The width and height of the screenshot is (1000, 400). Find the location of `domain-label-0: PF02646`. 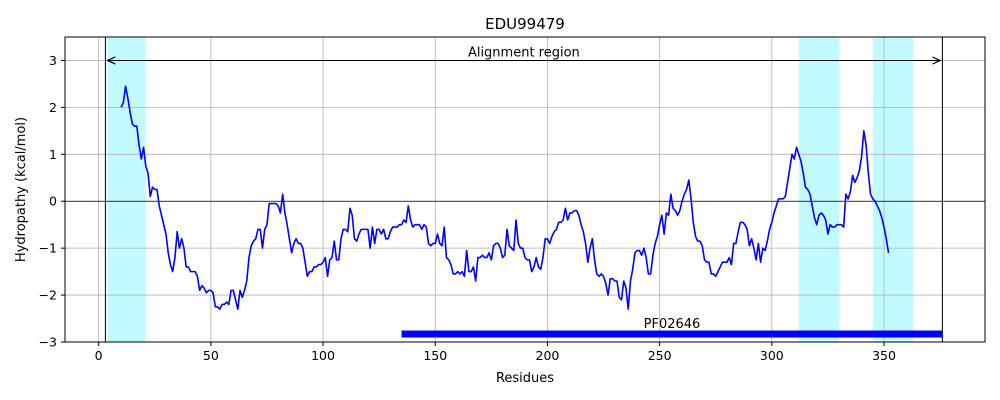

domain-label-0: PF02646 is located at coordinates (672, 324).